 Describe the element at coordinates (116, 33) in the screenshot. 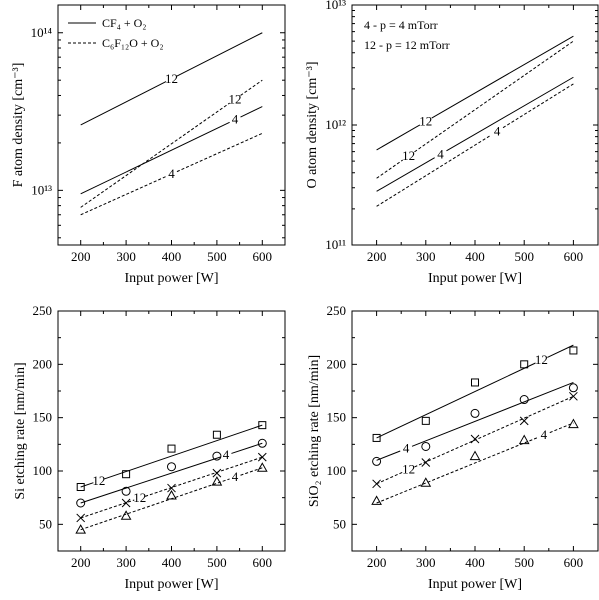

I see `legend: CF₄ + O₂ C₆F₁₂O + O₂` at that location.